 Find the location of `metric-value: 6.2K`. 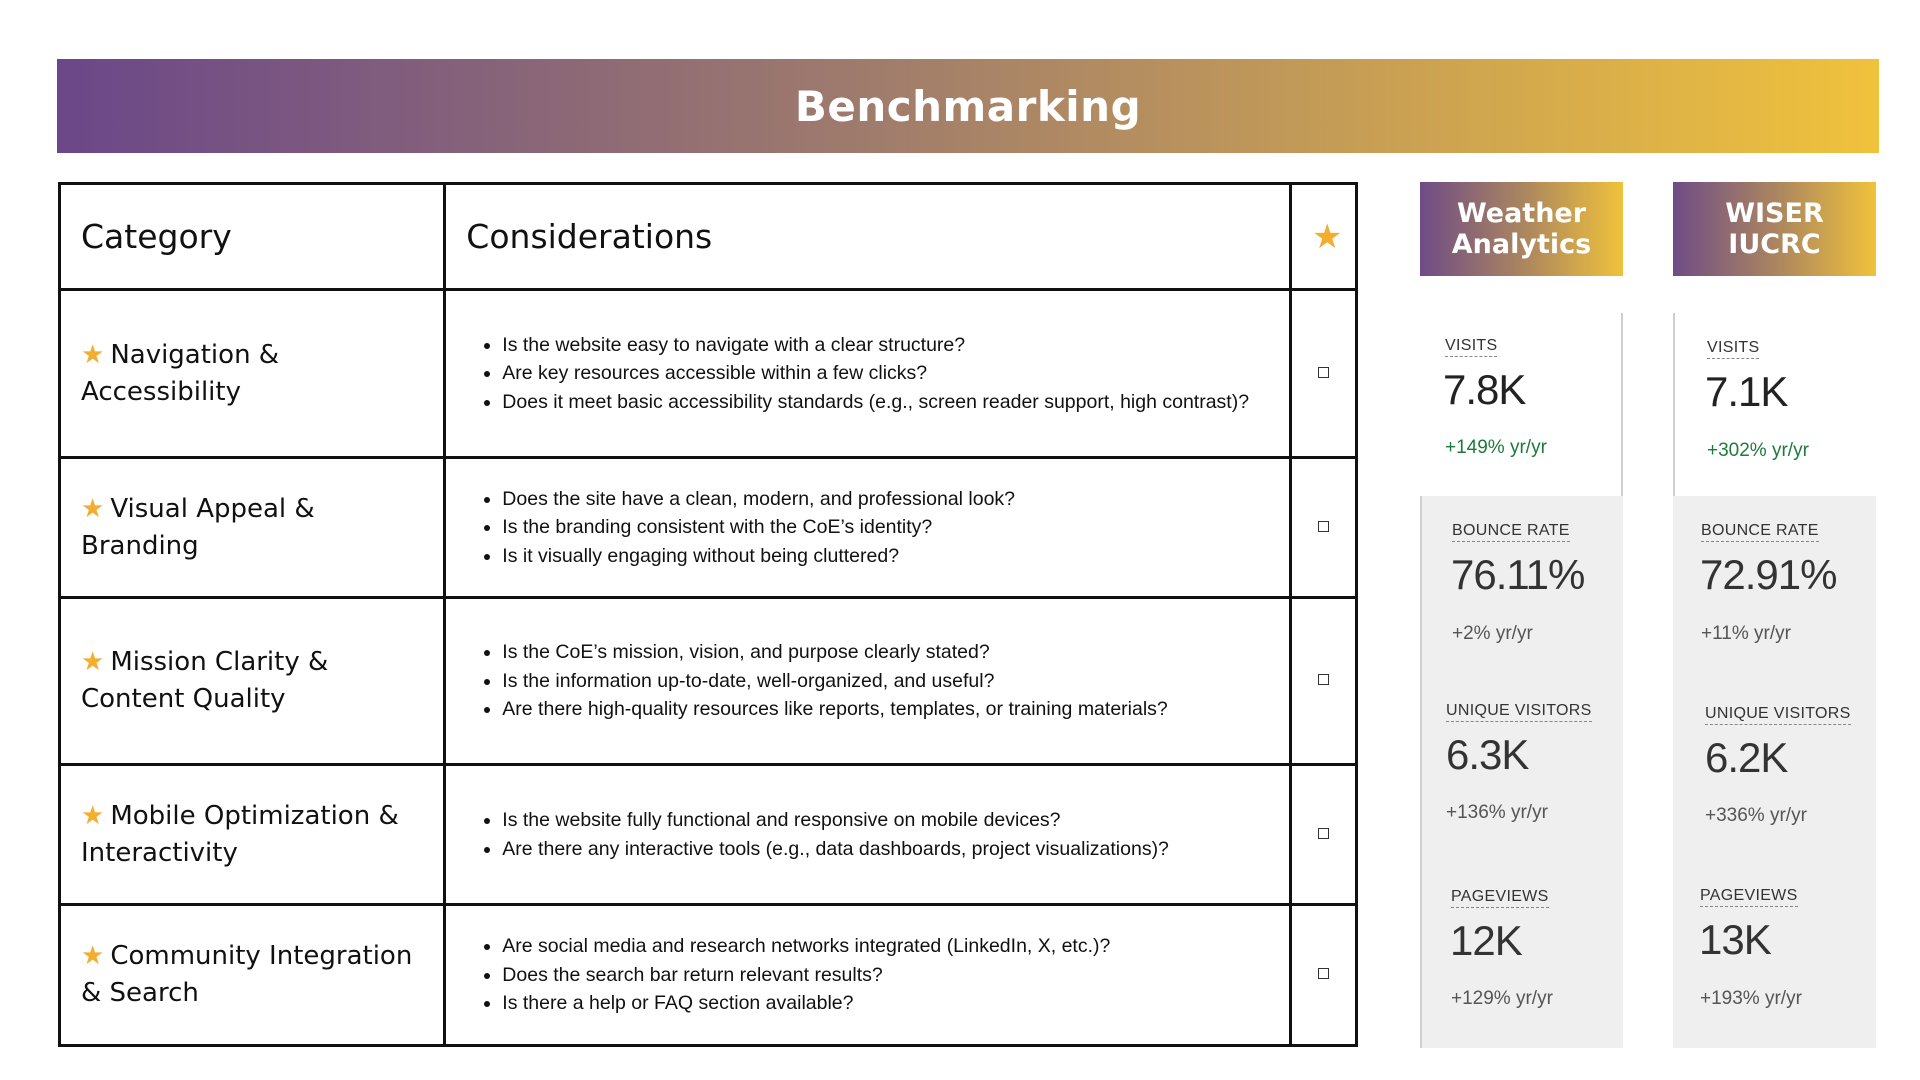

metric-value: 6.2K is located at coordinates (1746, 757).